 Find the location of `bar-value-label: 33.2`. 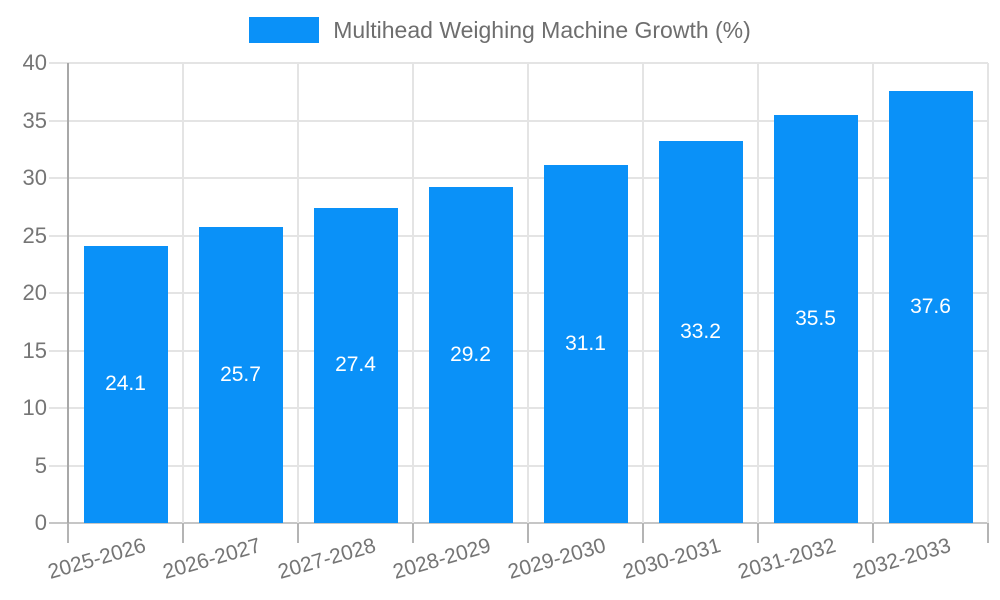

bar-value-label: 33.2 is located at coordinates (700, 332).